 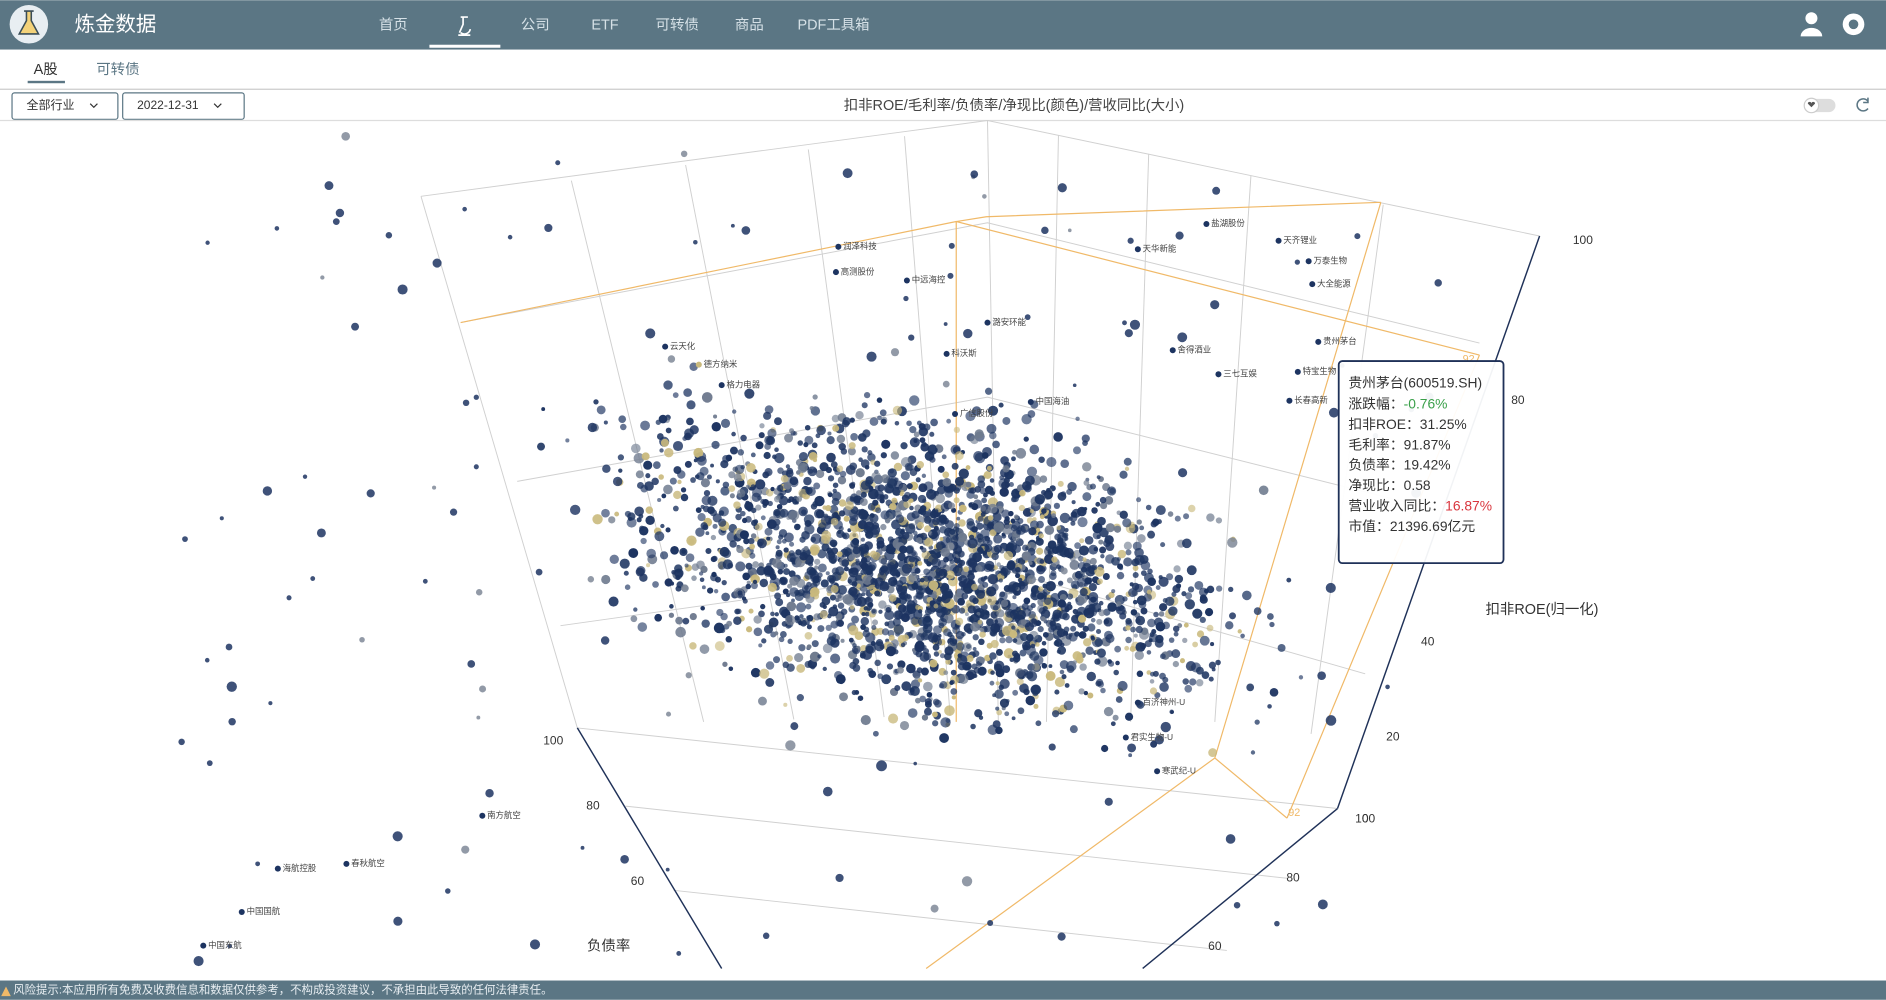 What do you see at coordinates (1811, 24) in the screenshot?
I see `user-icon` at bounding box center [1811, 24].